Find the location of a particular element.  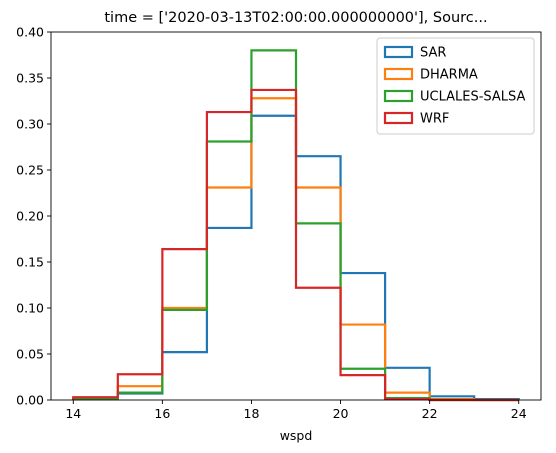

x-tick-label: 20 is located at coordinates (341, 413).